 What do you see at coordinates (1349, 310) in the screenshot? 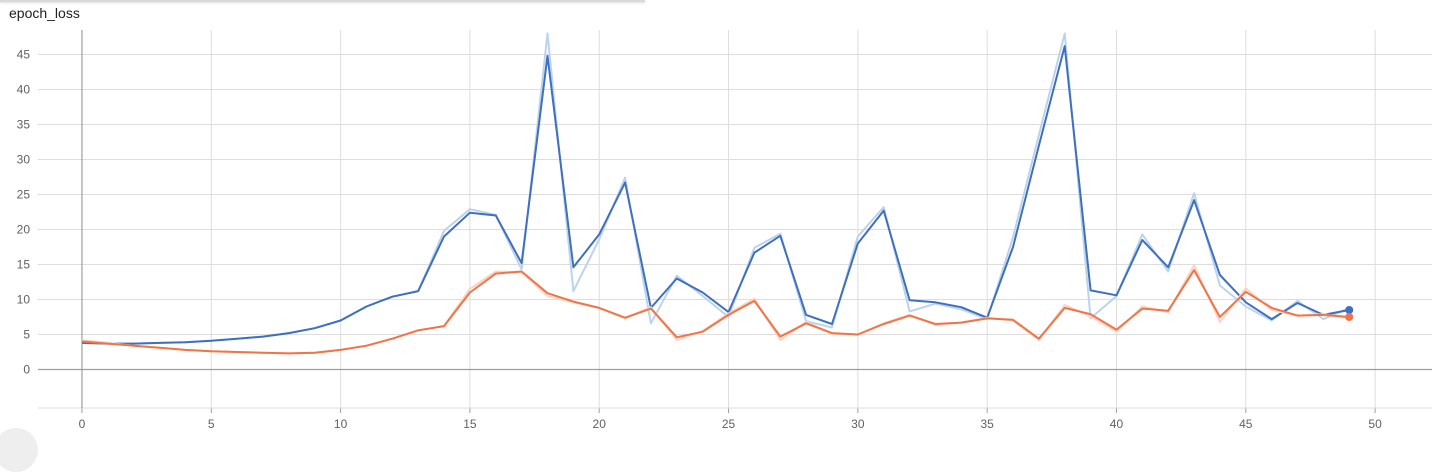
I see `series-1-end-marker` at bounding box center [1349, 310].